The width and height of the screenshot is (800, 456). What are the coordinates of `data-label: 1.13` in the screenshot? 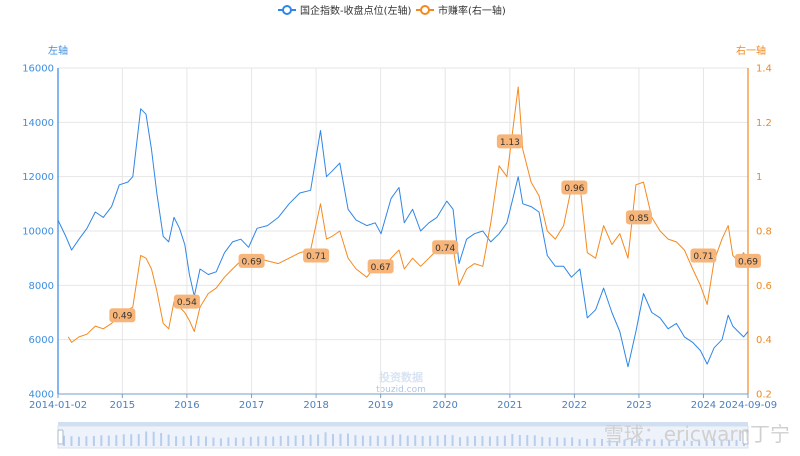 It's located at (509, 141).